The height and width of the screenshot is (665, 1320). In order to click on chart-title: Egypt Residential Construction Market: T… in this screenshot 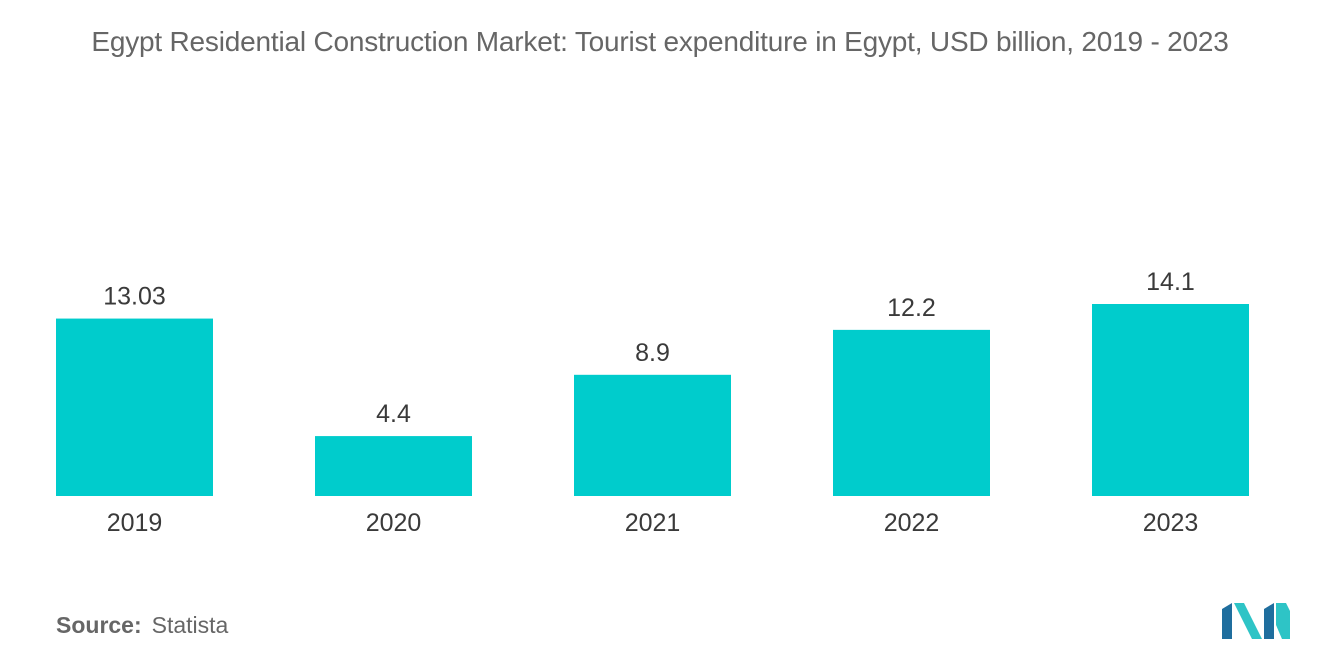, I will do `click(660, 41)`.